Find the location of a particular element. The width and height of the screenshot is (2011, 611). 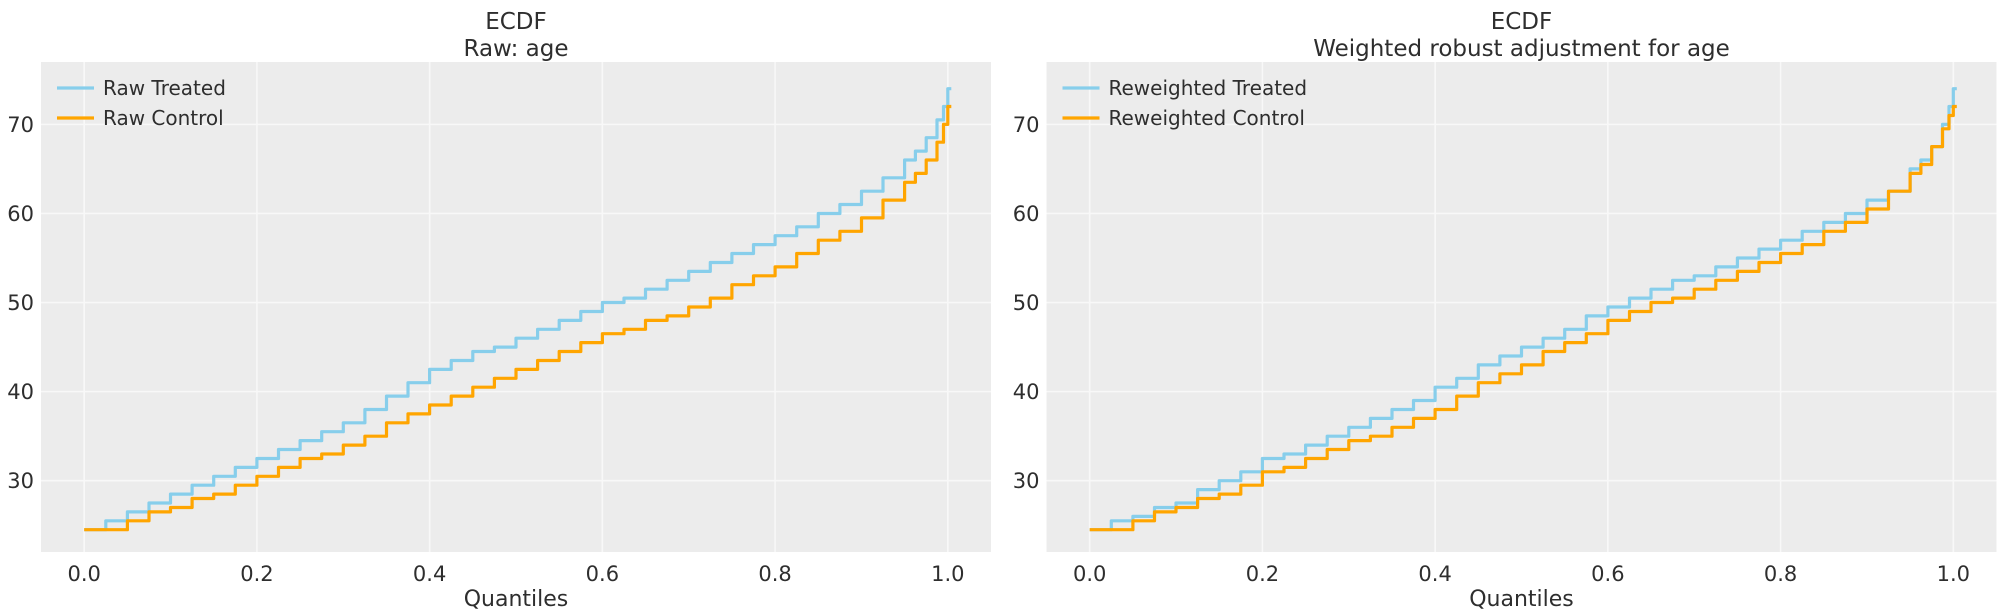

legend-label: Reweighted Treated is located at coordinates (1208, 88).